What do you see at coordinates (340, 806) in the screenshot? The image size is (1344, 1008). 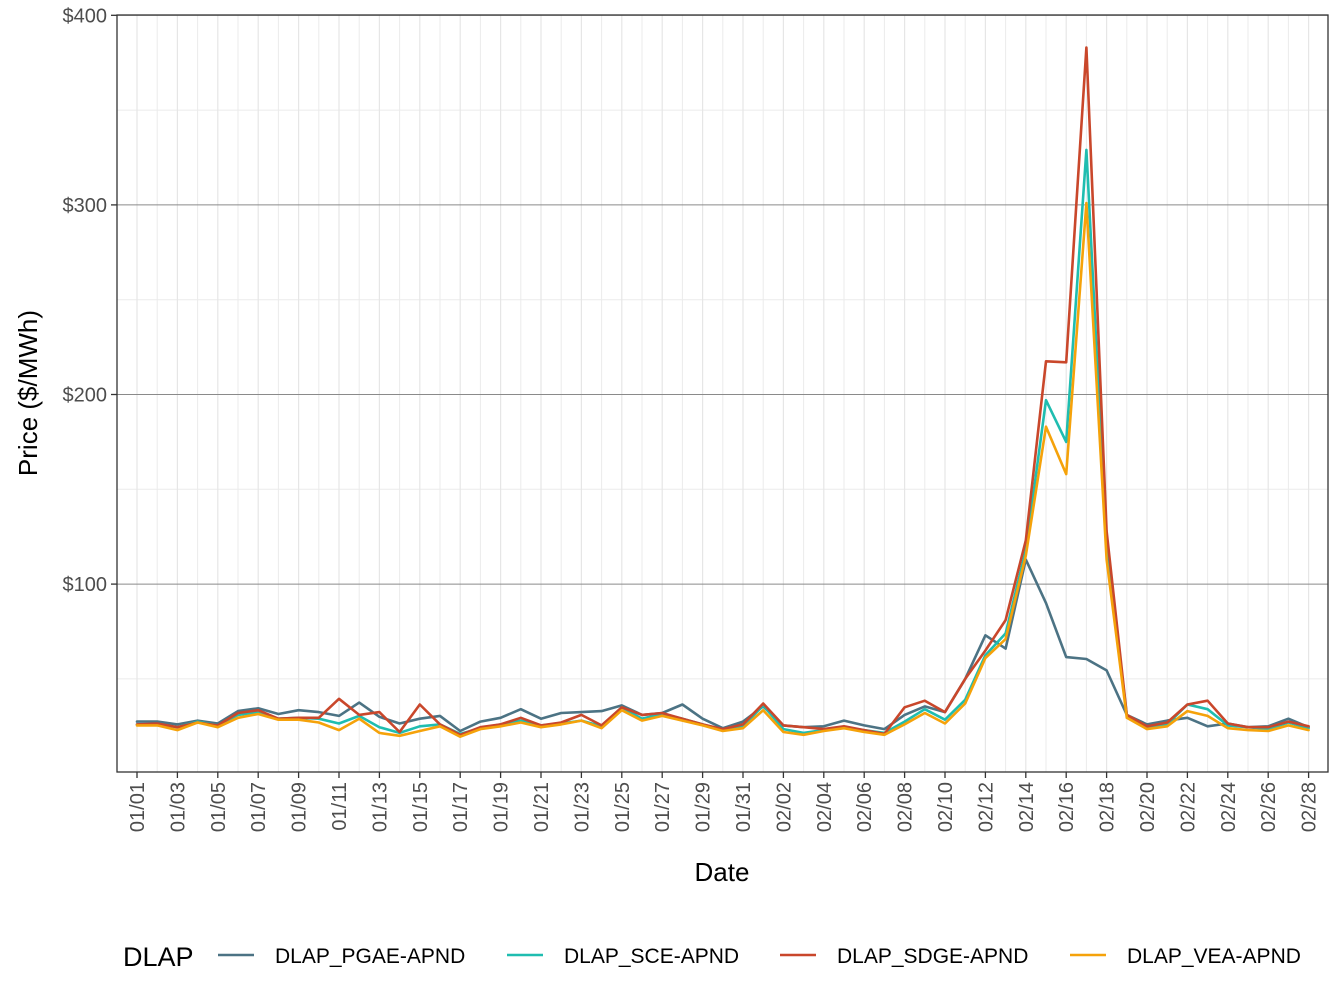 I see `x-tick-label: 01/11` at bounding box center [340, 806].